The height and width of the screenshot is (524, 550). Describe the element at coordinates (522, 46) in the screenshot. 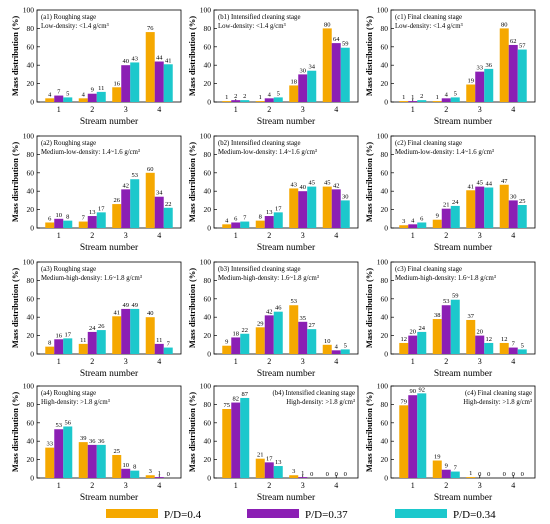

I see `bar-value-label: 57` at that location.